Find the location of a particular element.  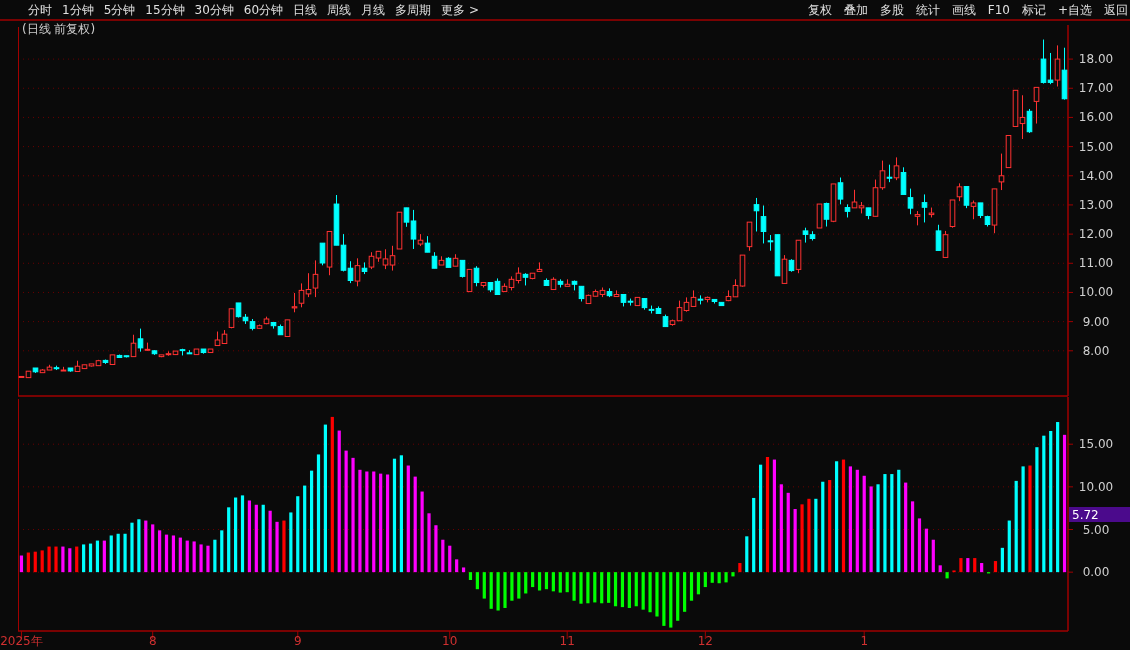

text: 标记 is located at coordinates (1033, 10).